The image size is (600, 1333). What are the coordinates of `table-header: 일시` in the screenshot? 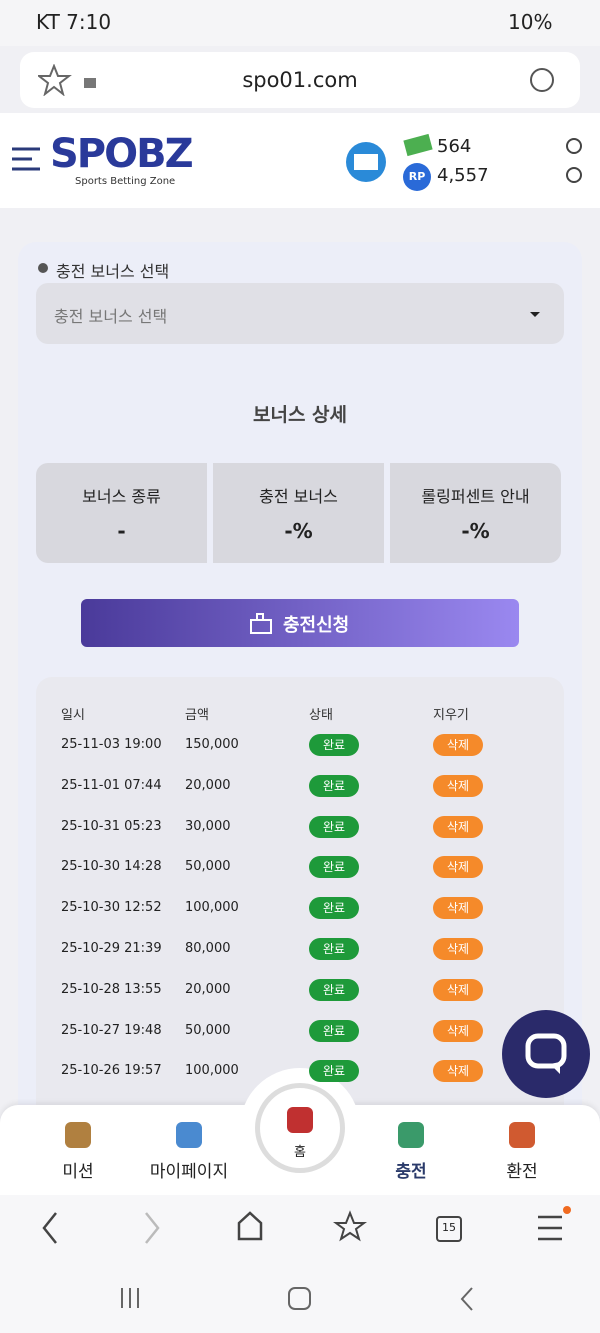 It's located at (73, 715).